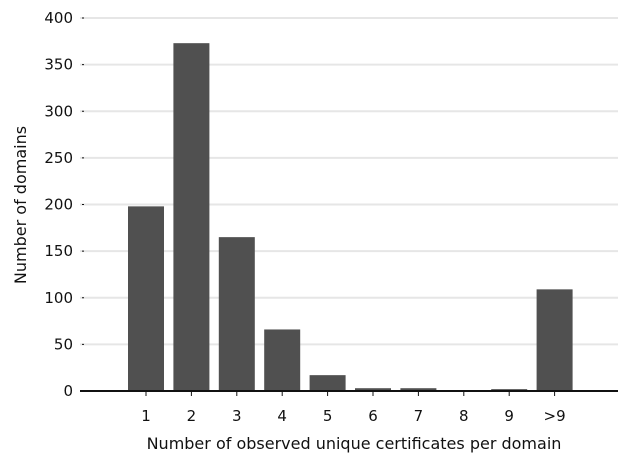  What do you see at coordinates (63, 344) in the screenshot?
I see `y-tick-label: 50` at bounding box center [63, 344].